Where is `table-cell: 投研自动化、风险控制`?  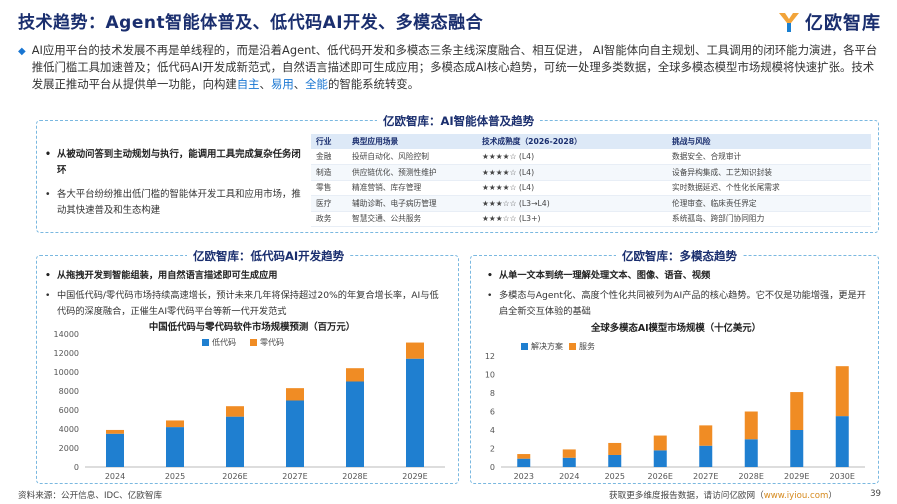
table-cell: 投研自动化、风险控制 is located at coordinates (412, 157).